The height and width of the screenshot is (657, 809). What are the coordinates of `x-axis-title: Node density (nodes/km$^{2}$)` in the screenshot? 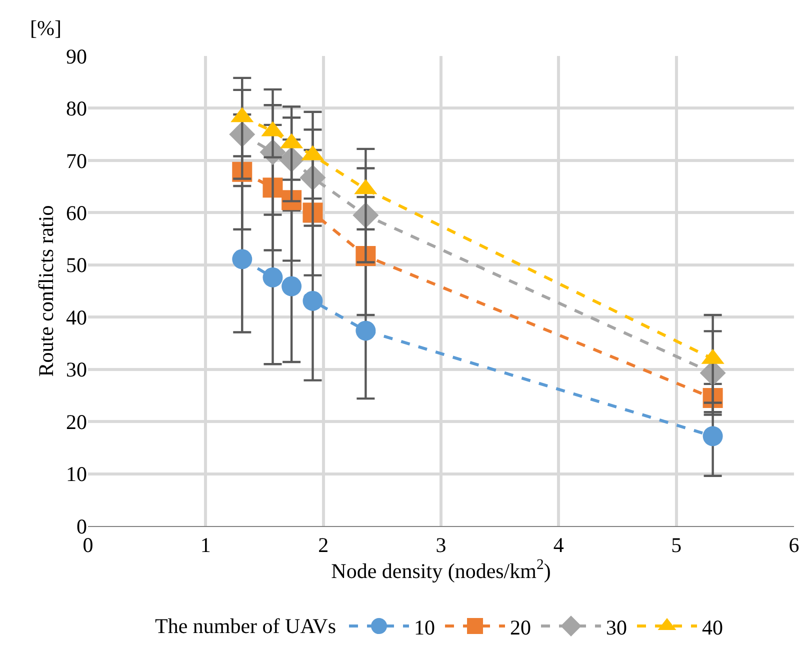 It's located at (441, 570).